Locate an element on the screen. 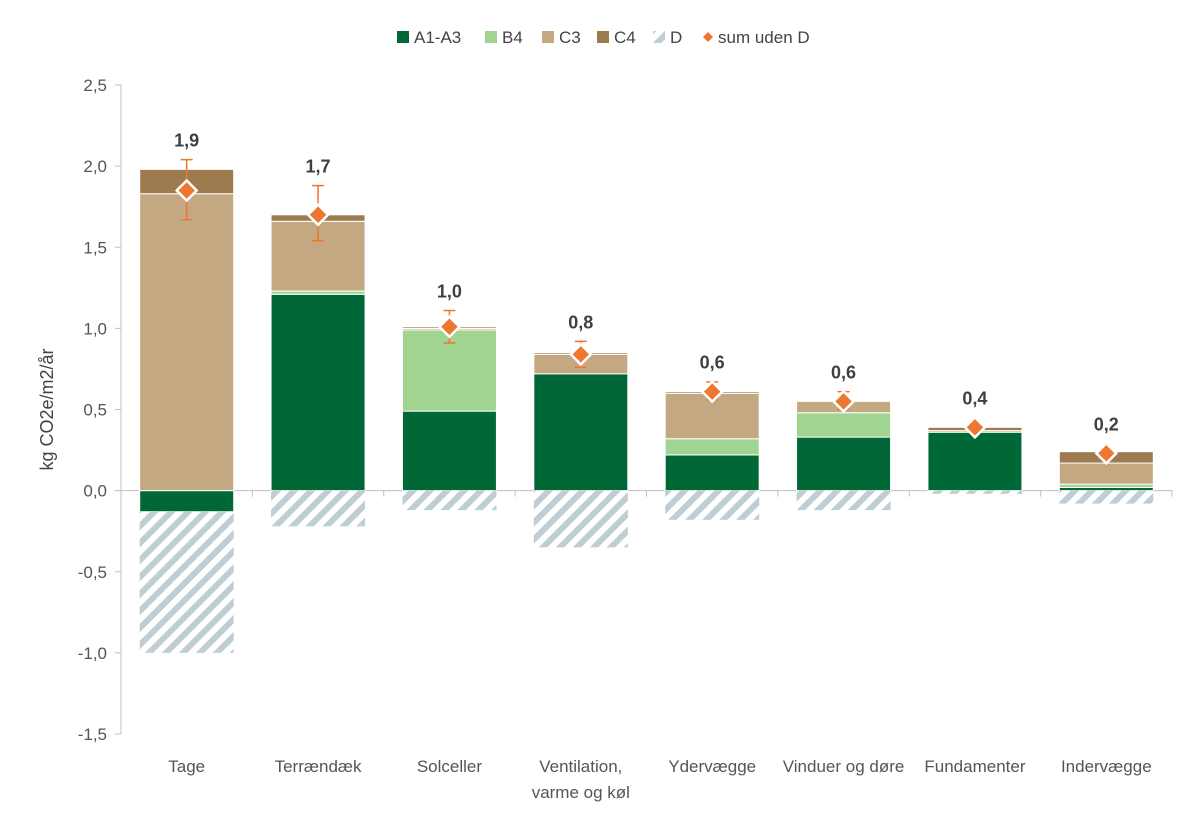 The width and height of the screenshot is (1197, 821). legend-swatch-c4 is located at coordinates (603, 37).